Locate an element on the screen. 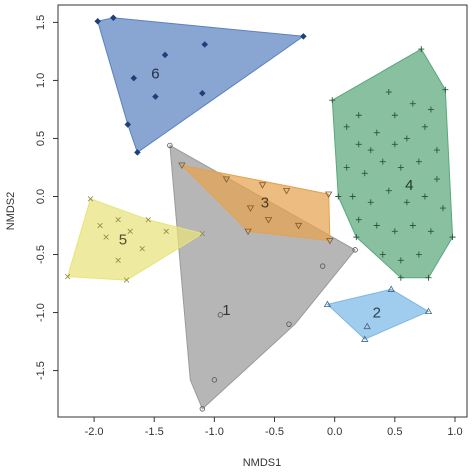  x-tick-label: 1.0 is located at coordinates (454, 432).